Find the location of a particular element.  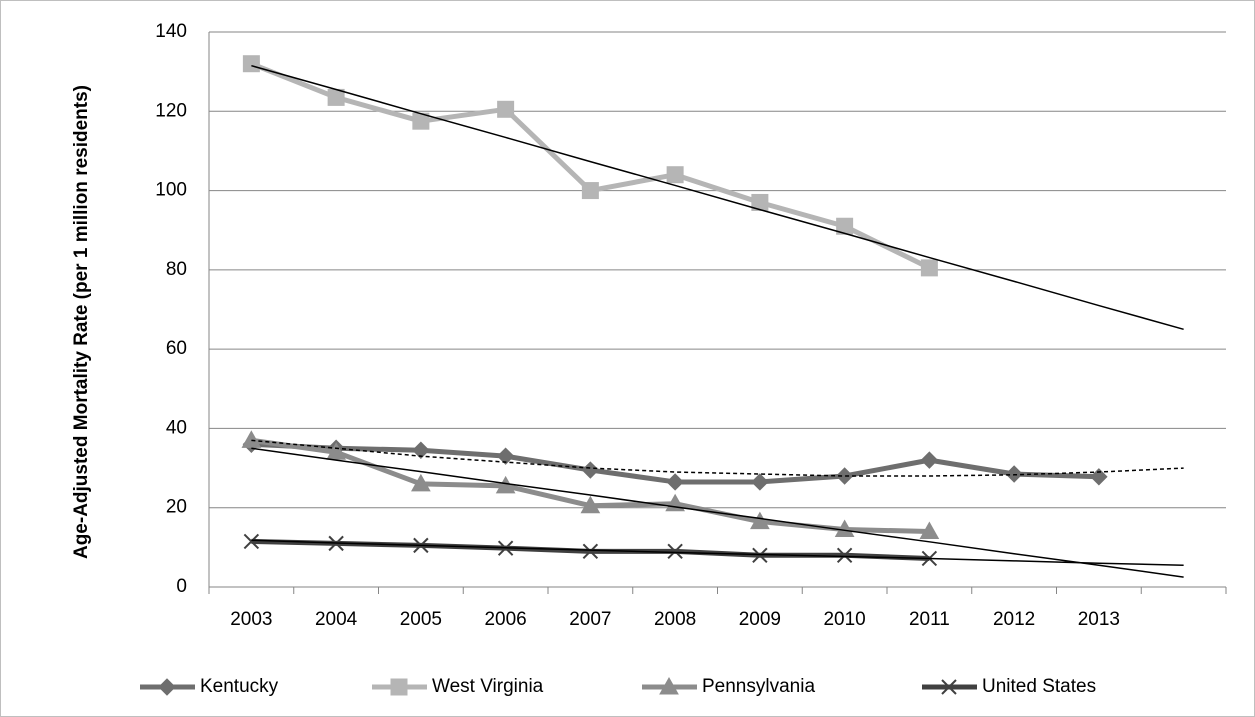

x-tick-label: 2012 is located at coordinates (1014, 619).